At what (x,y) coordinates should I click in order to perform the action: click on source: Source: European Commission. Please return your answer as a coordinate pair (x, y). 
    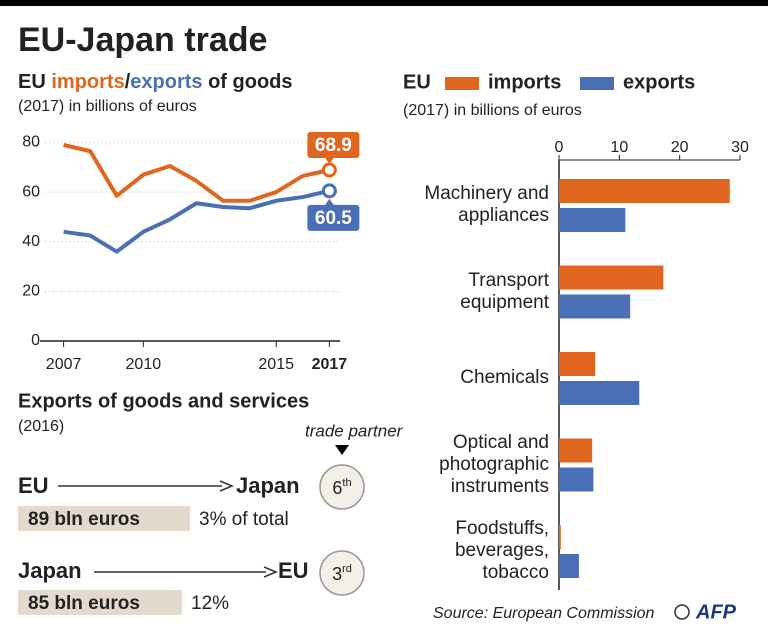
    Looking at the image, I should click on (544, 613).